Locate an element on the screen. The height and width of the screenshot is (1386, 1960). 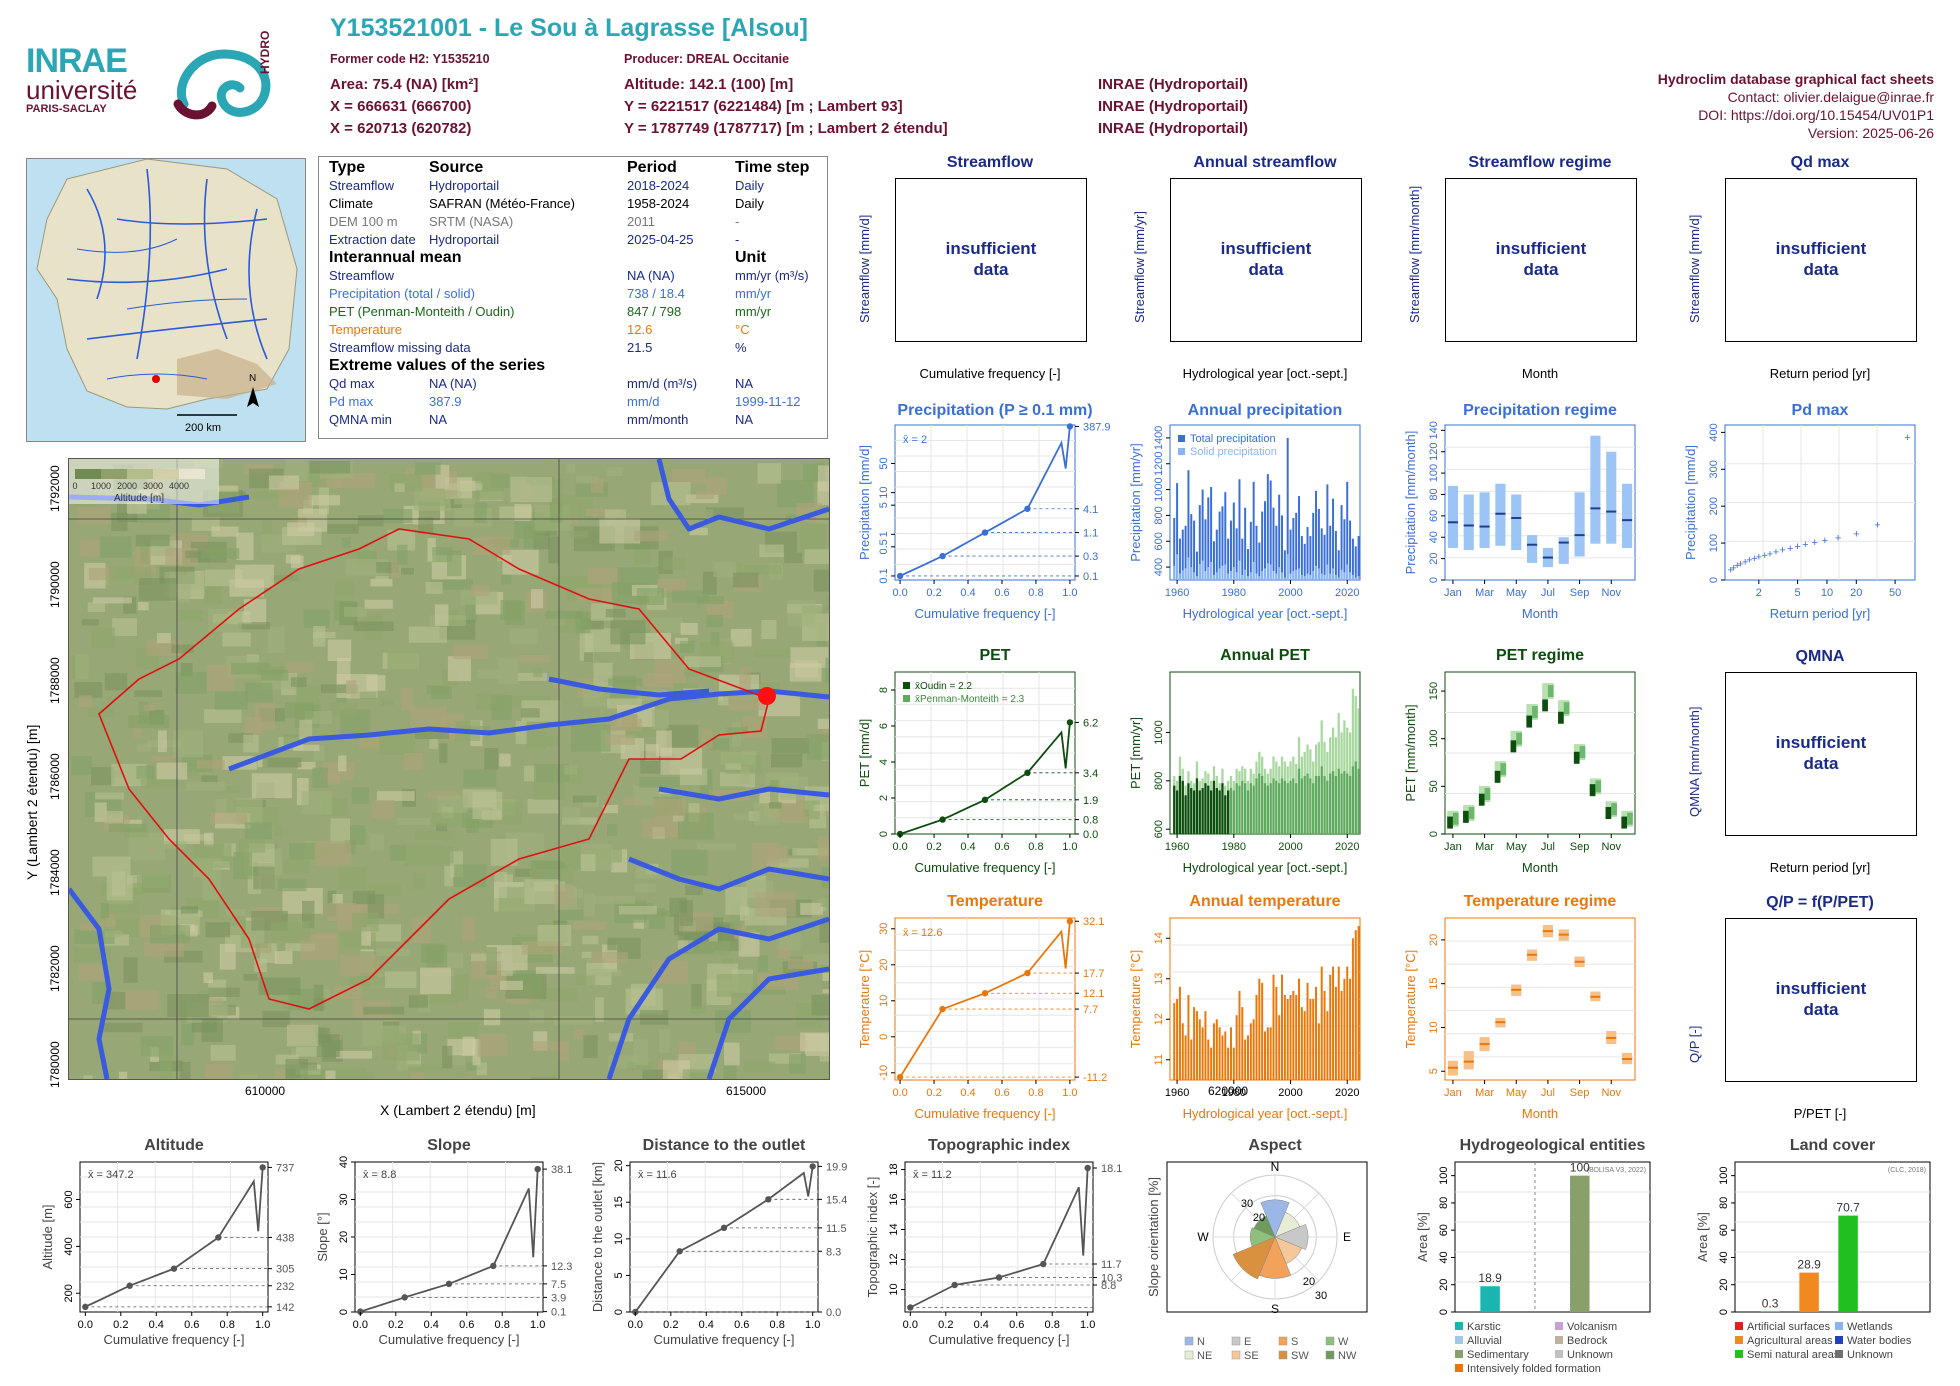
y-tick-label: 60 is located at coordinates (1444, 1230).